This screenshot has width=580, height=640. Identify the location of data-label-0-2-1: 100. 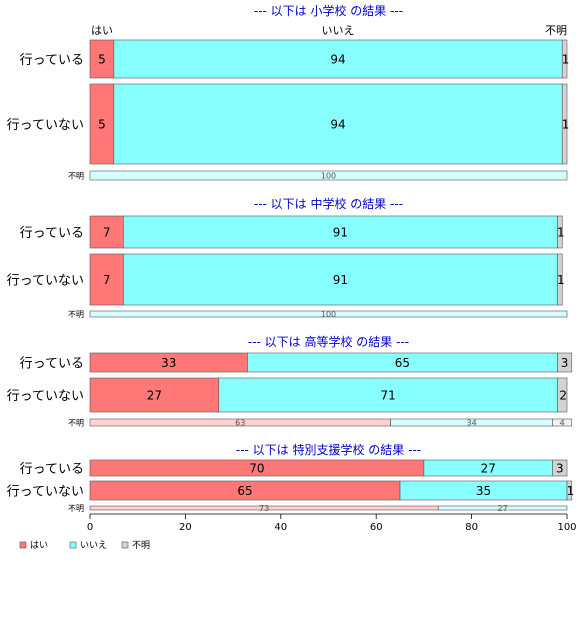
(328, 176).